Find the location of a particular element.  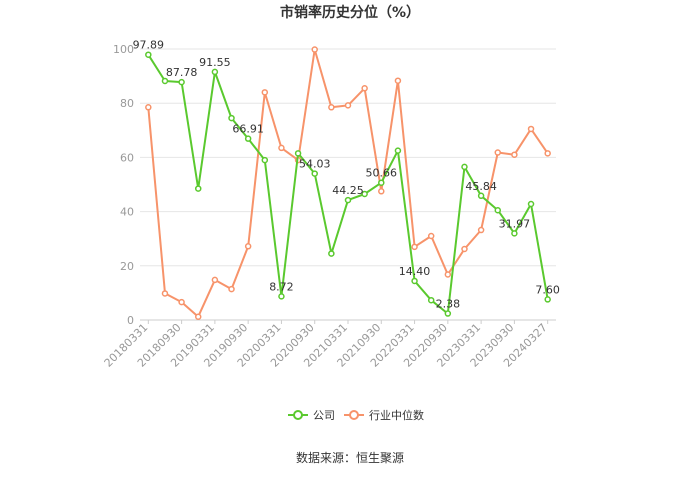

y-tick-label: 0 is located at coordinates (130, 320).